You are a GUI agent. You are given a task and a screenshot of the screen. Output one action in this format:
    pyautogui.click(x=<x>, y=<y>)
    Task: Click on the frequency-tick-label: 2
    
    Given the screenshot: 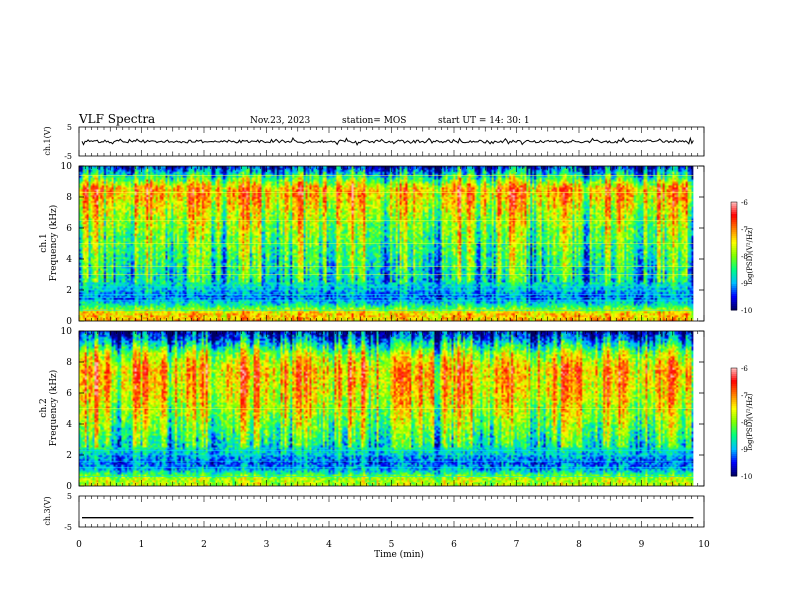 What is the action you would take?
    pyautogui.click(x=69, y=291)
    